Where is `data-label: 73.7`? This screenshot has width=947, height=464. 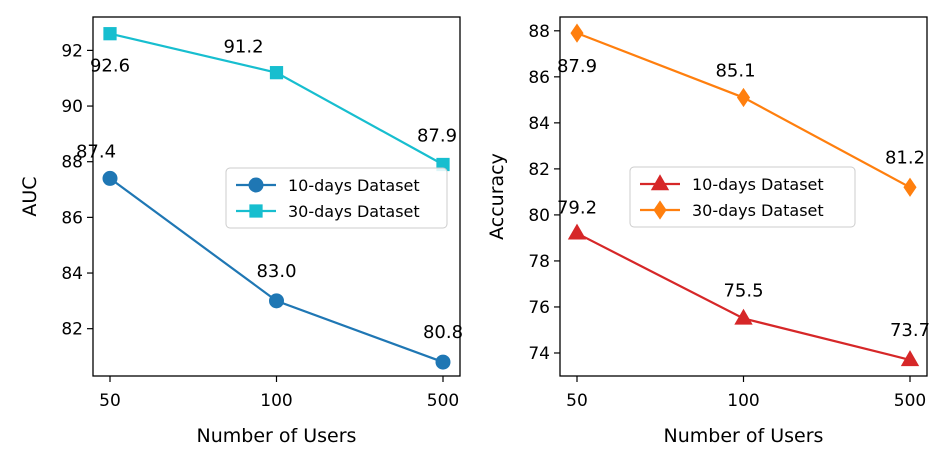
data-label: 73.7 is located at coordinates (910, 330).